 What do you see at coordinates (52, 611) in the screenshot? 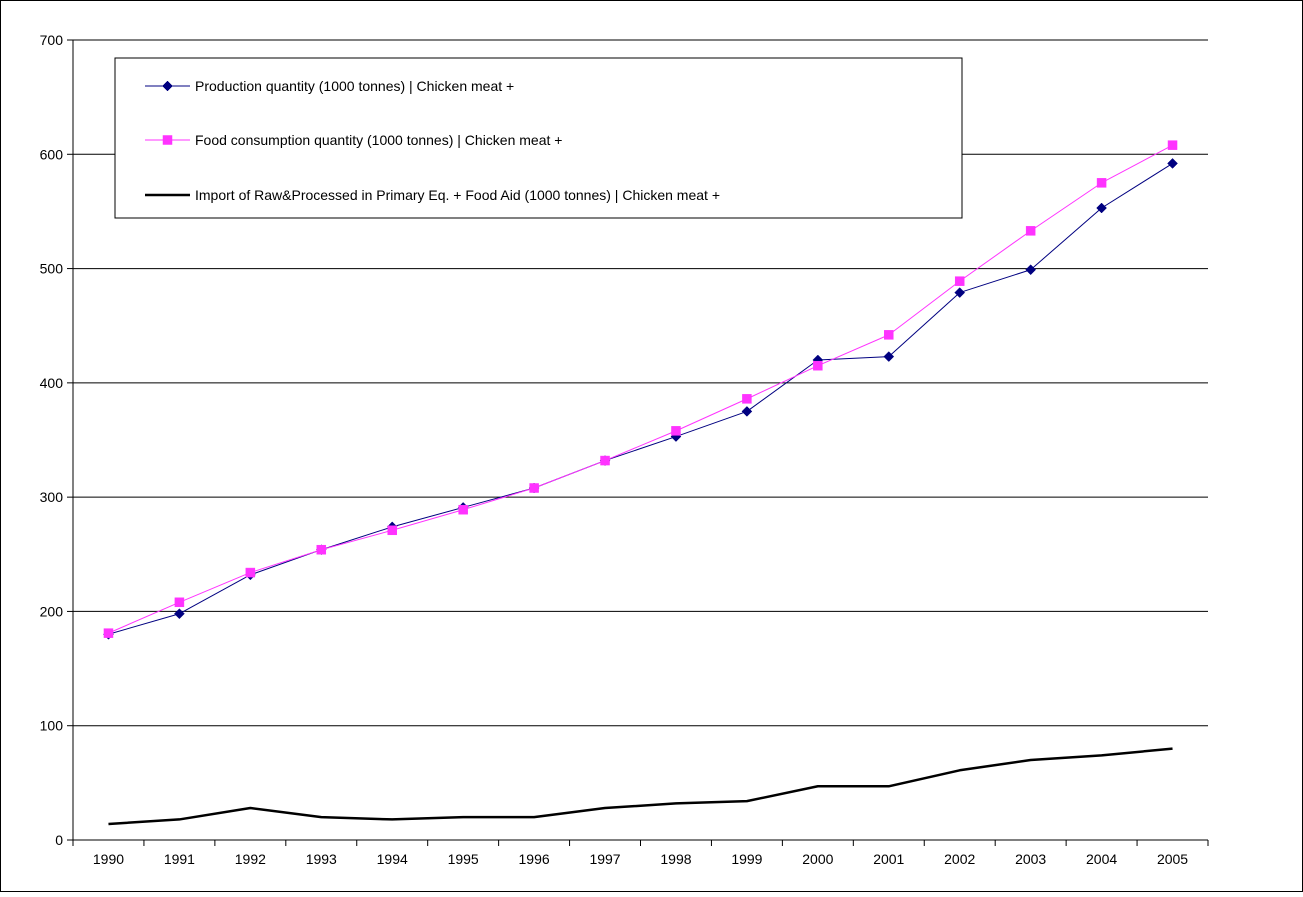
I see `y-tick-label: 200` at bounding box center [52, 611].